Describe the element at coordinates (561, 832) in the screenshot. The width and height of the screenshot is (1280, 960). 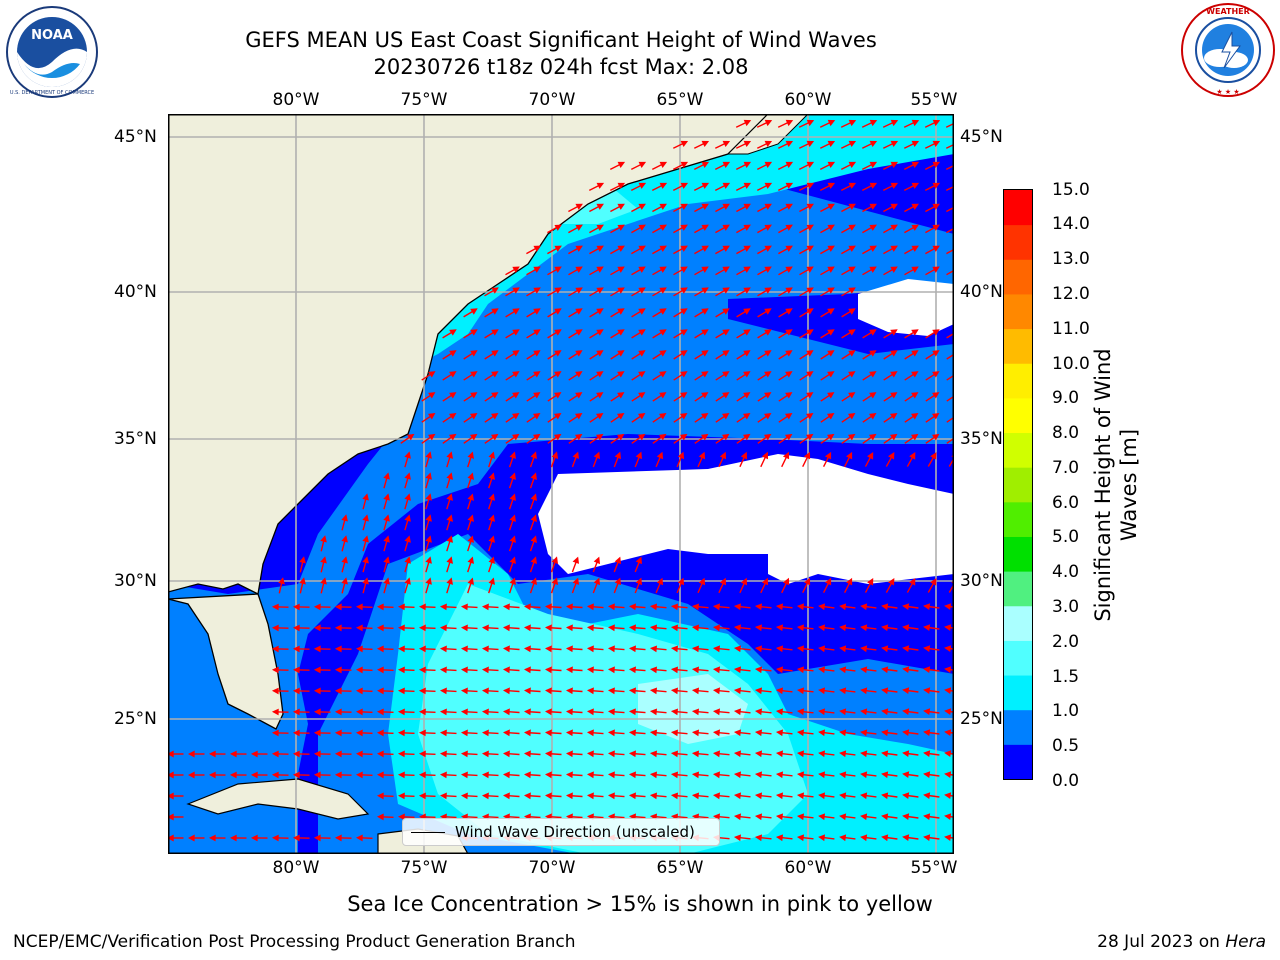
I see `legend: Wind Wave Direction (unscaled)` at that location.